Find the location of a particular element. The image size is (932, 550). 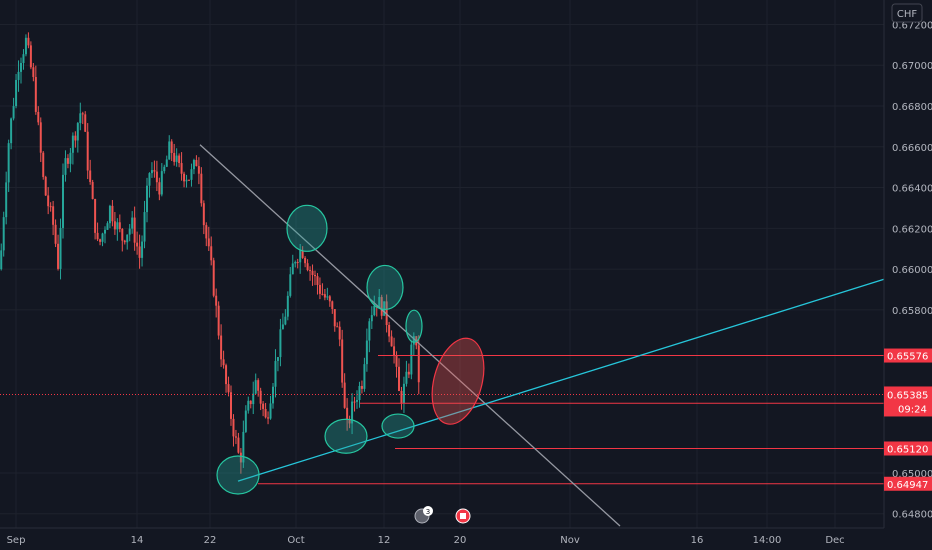

x-tick-label: 22 is located at coordinates (210, 540).